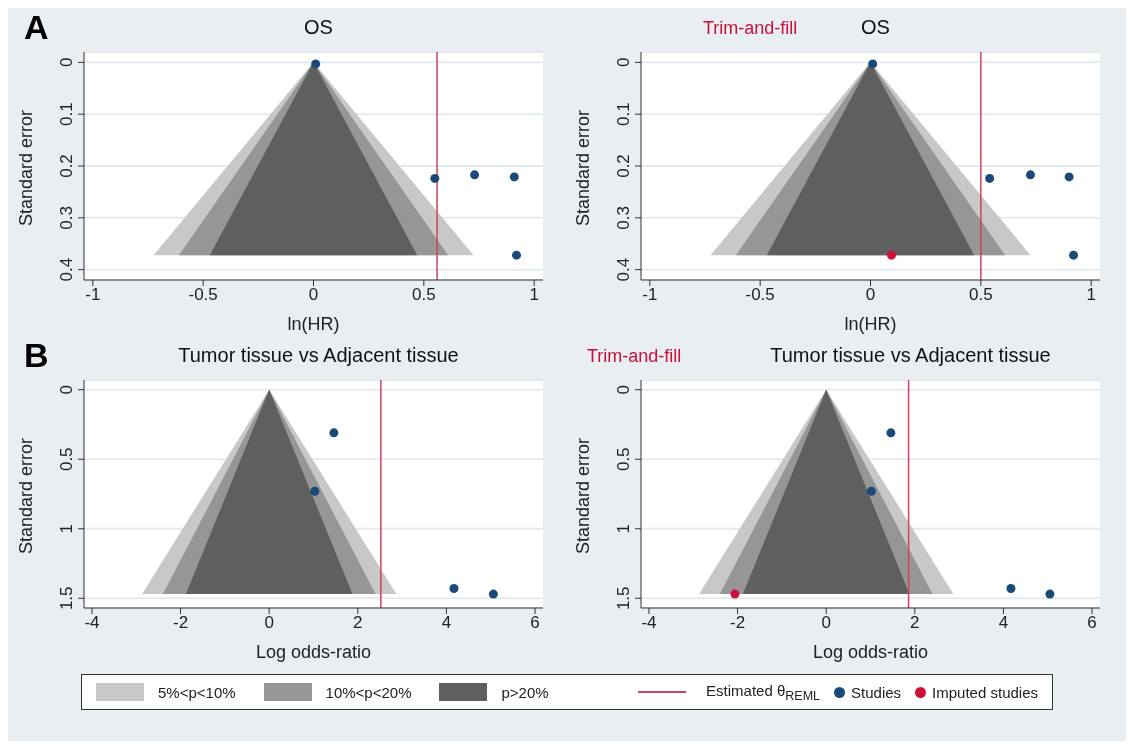  What do you see at coordinates (525, 692) in the screenshot?
I see `legend-label: p>20%` at bounding box center [525, 692].